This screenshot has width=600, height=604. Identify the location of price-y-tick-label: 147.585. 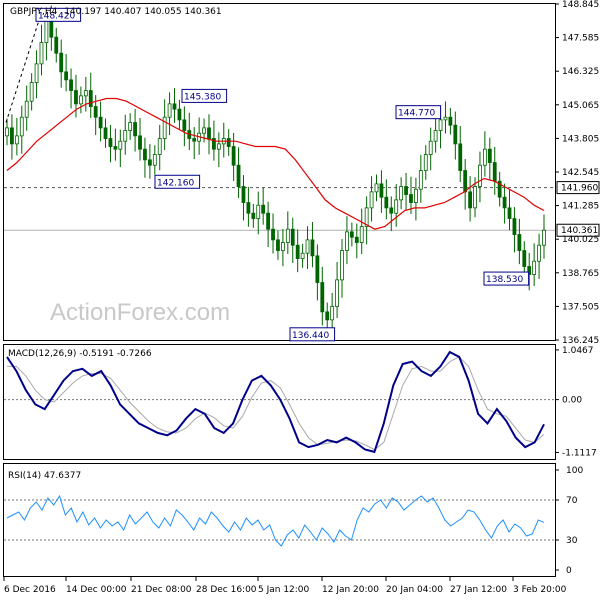
(580, 39).